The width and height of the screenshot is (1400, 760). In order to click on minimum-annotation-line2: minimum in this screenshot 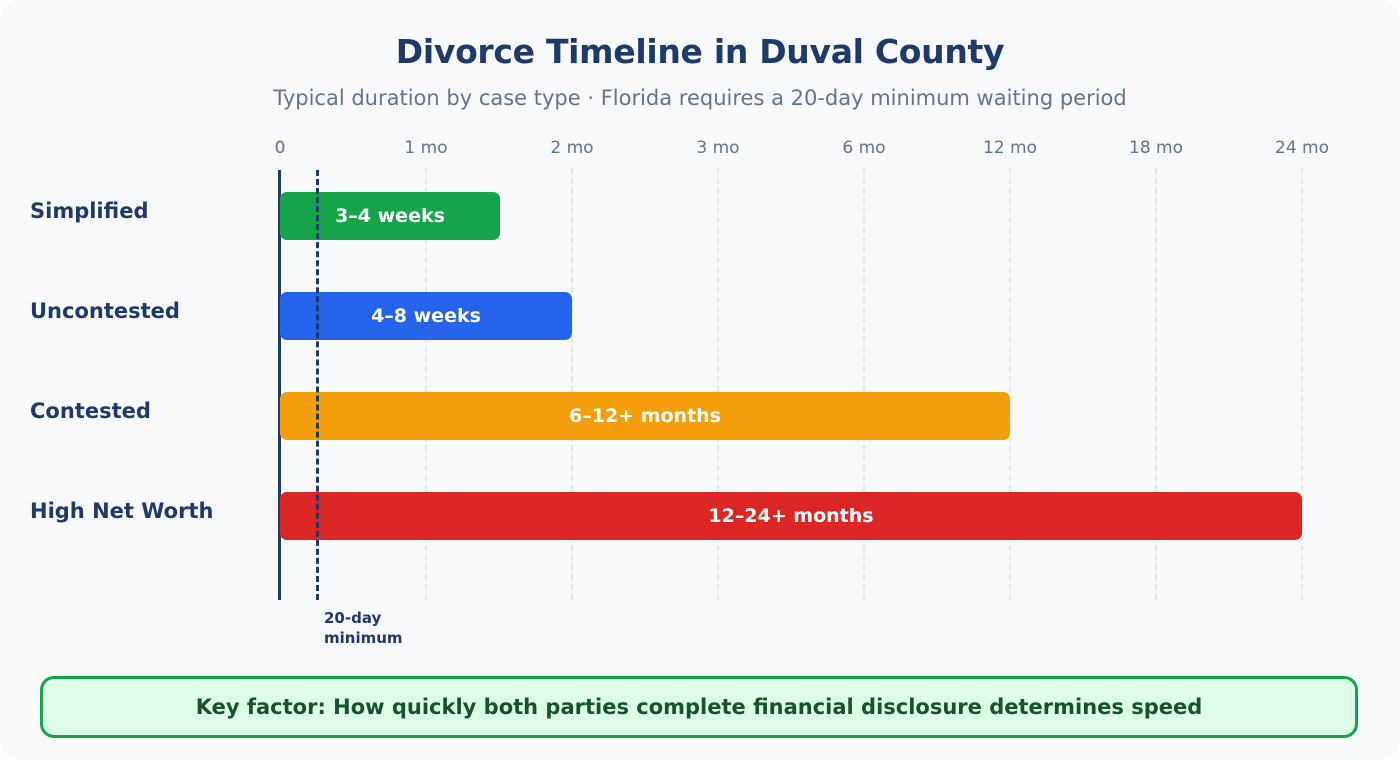, I will do `click(363, 638)`.